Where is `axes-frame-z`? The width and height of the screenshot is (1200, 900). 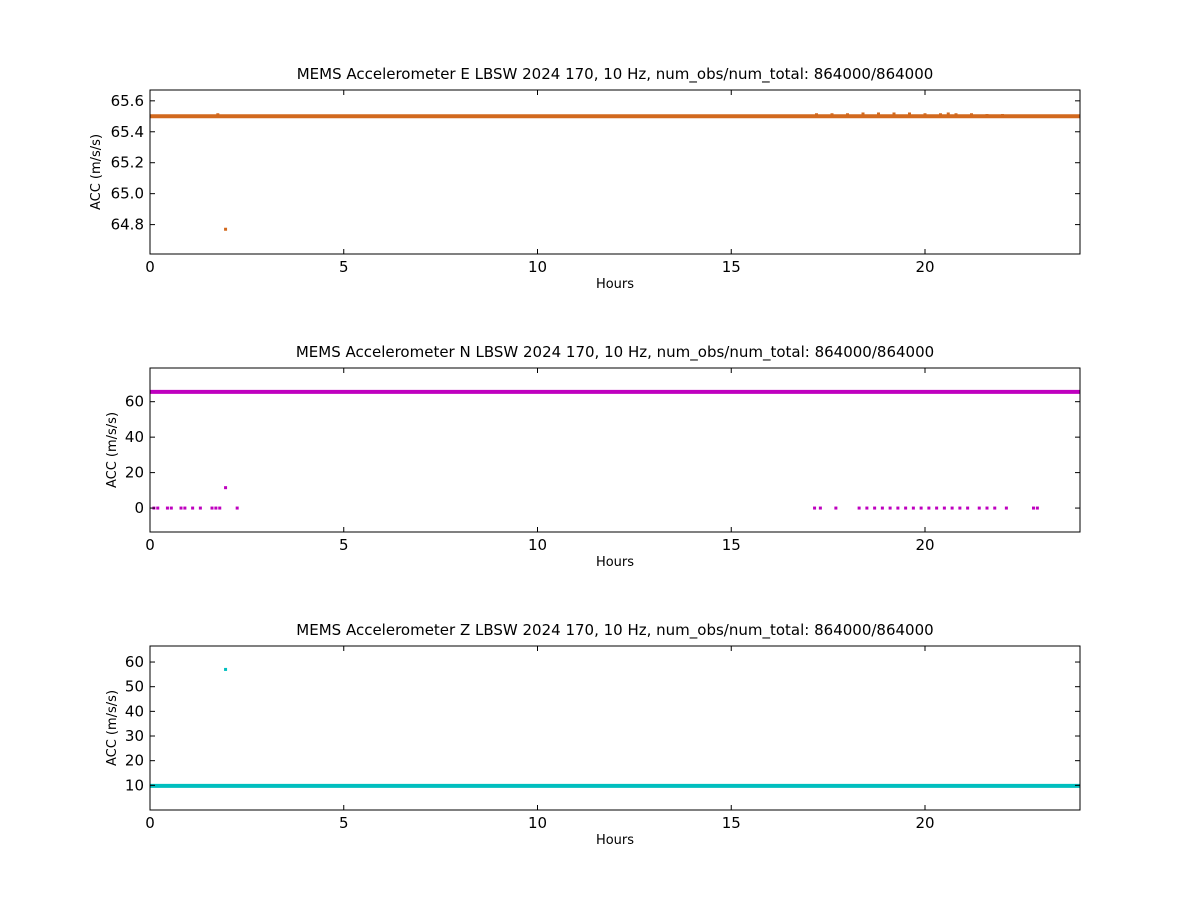 axes-frame-z is located at coordinates (615, 728).